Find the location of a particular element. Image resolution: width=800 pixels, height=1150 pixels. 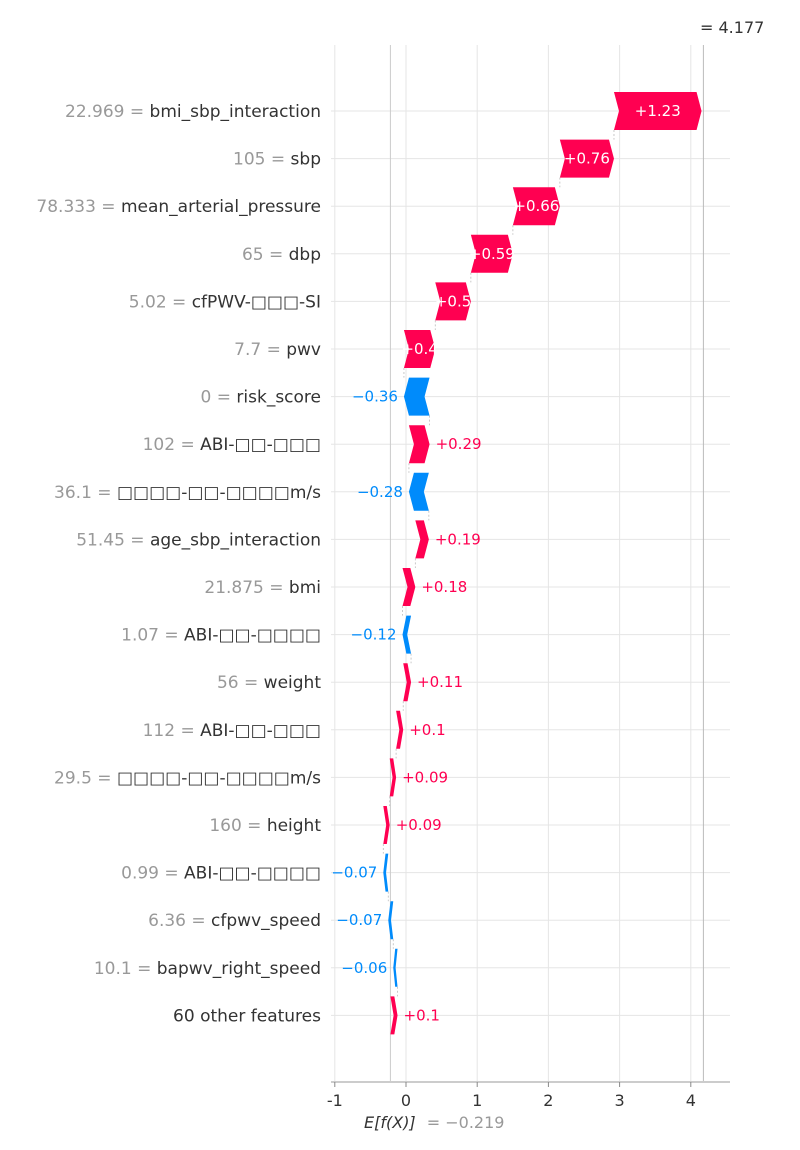

feature-name: cfpwv_speed is located at coordinates (266, 921).